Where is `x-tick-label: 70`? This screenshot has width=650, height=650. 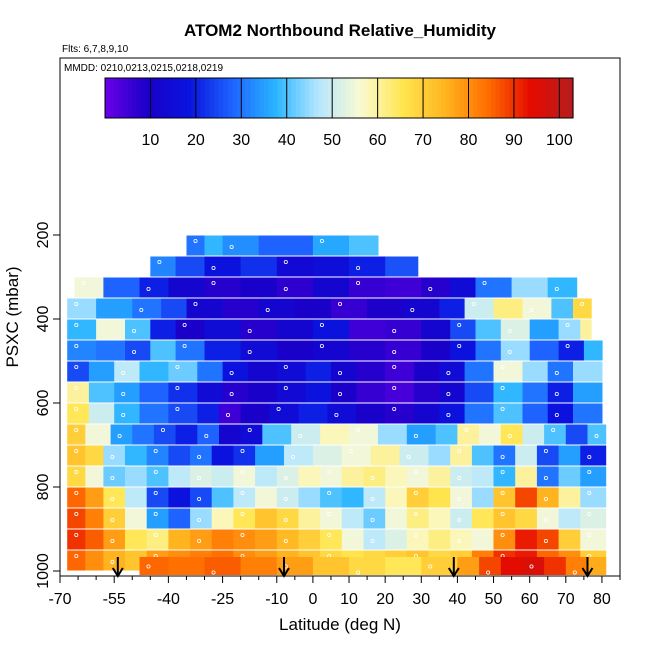
x-tick-label: 70 is located at coordinates (566, 599).